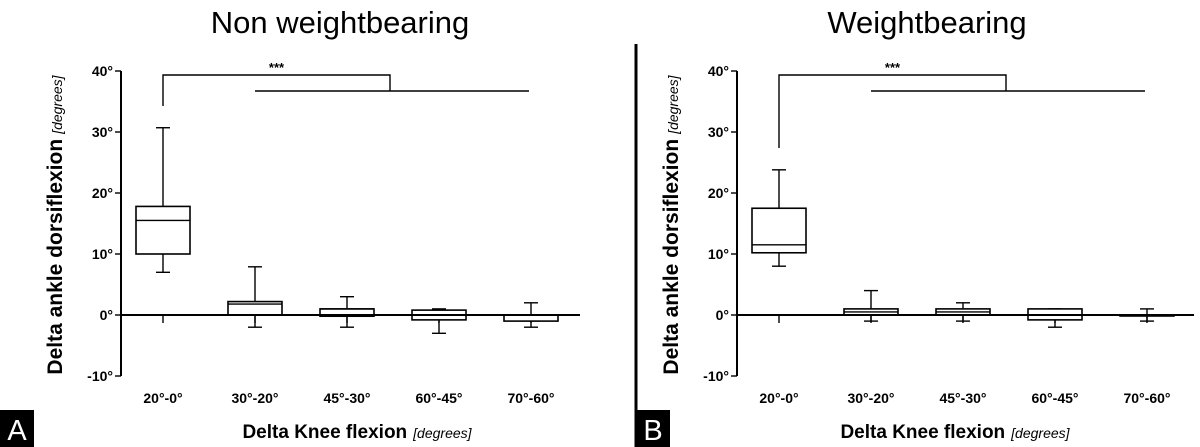 The height and width of the screenshot is (447, 1200). I want to click on chart-title: Weightbearing, so click(926, 22).